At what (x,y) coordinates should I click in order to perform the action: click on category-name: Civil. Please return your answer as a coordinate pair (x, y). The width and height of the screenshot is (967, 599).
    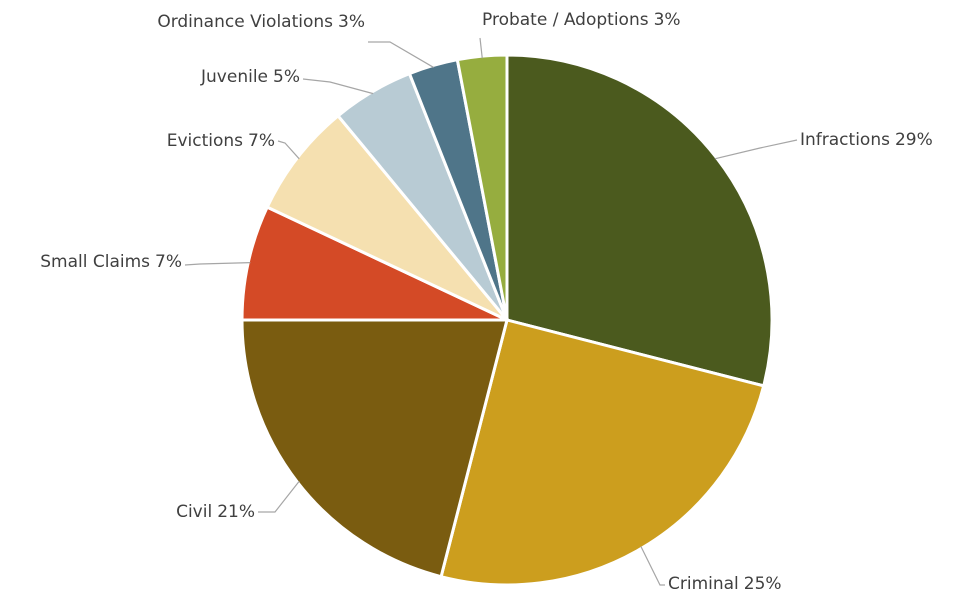
    Looking at the image, I should click on (194, 512).